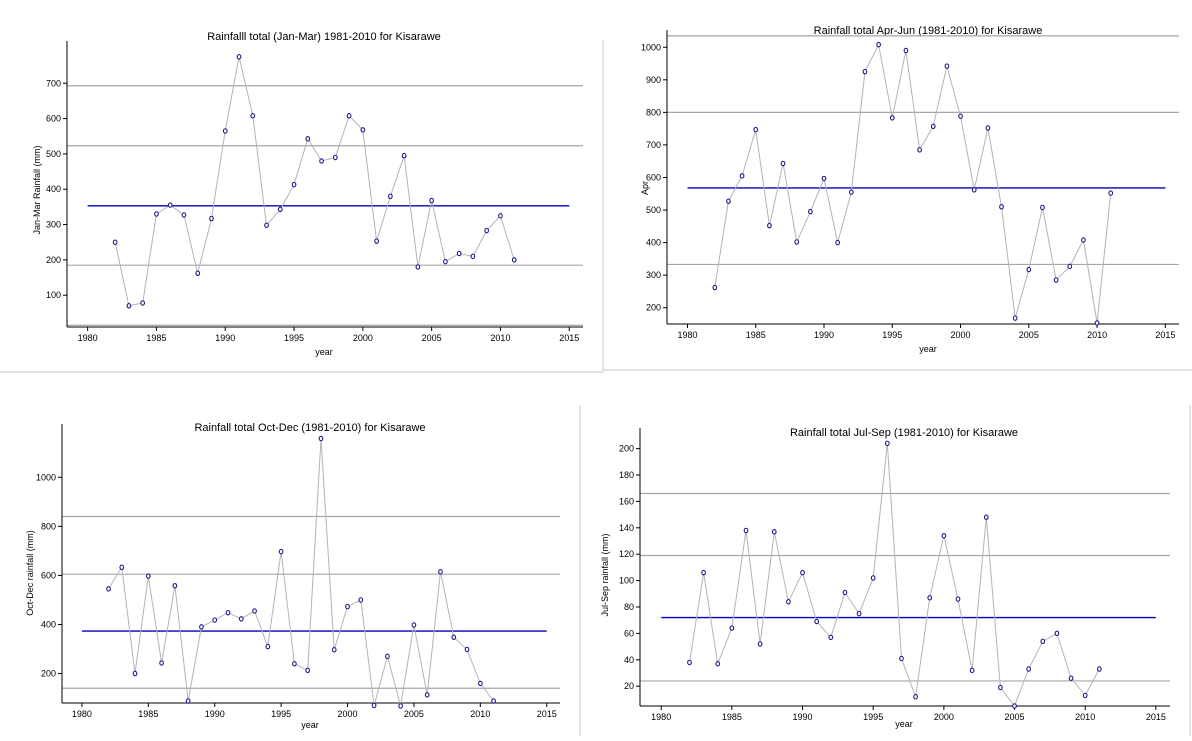  I want to click on y-tick-label: 800, so click(48, 526).